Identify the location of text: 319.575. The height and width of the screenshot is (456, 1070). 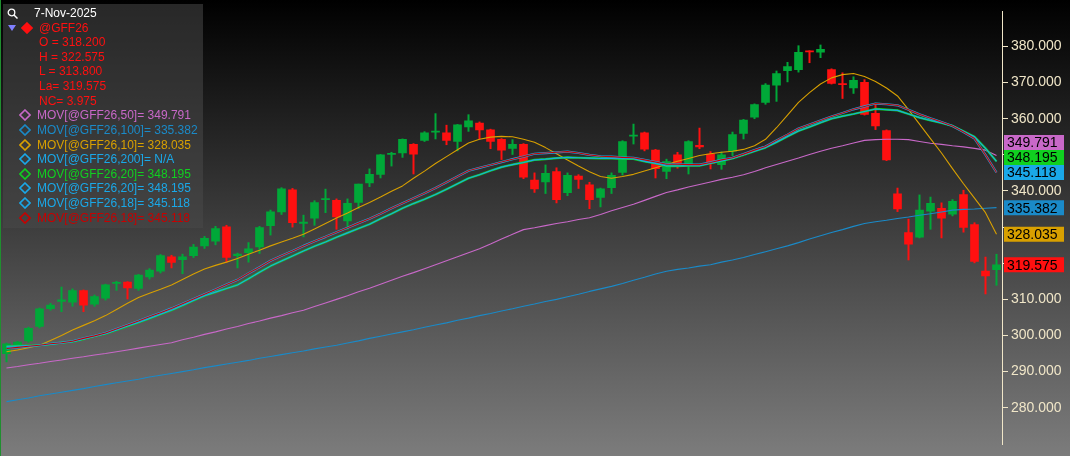
(1032, 264).